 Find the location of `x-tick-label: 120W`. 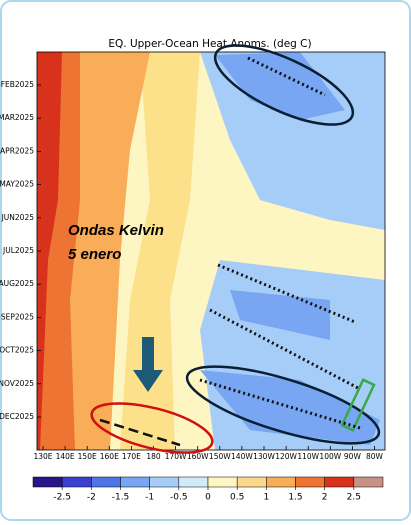

x-tick-label: 120W is located at coordinates (286, 456).